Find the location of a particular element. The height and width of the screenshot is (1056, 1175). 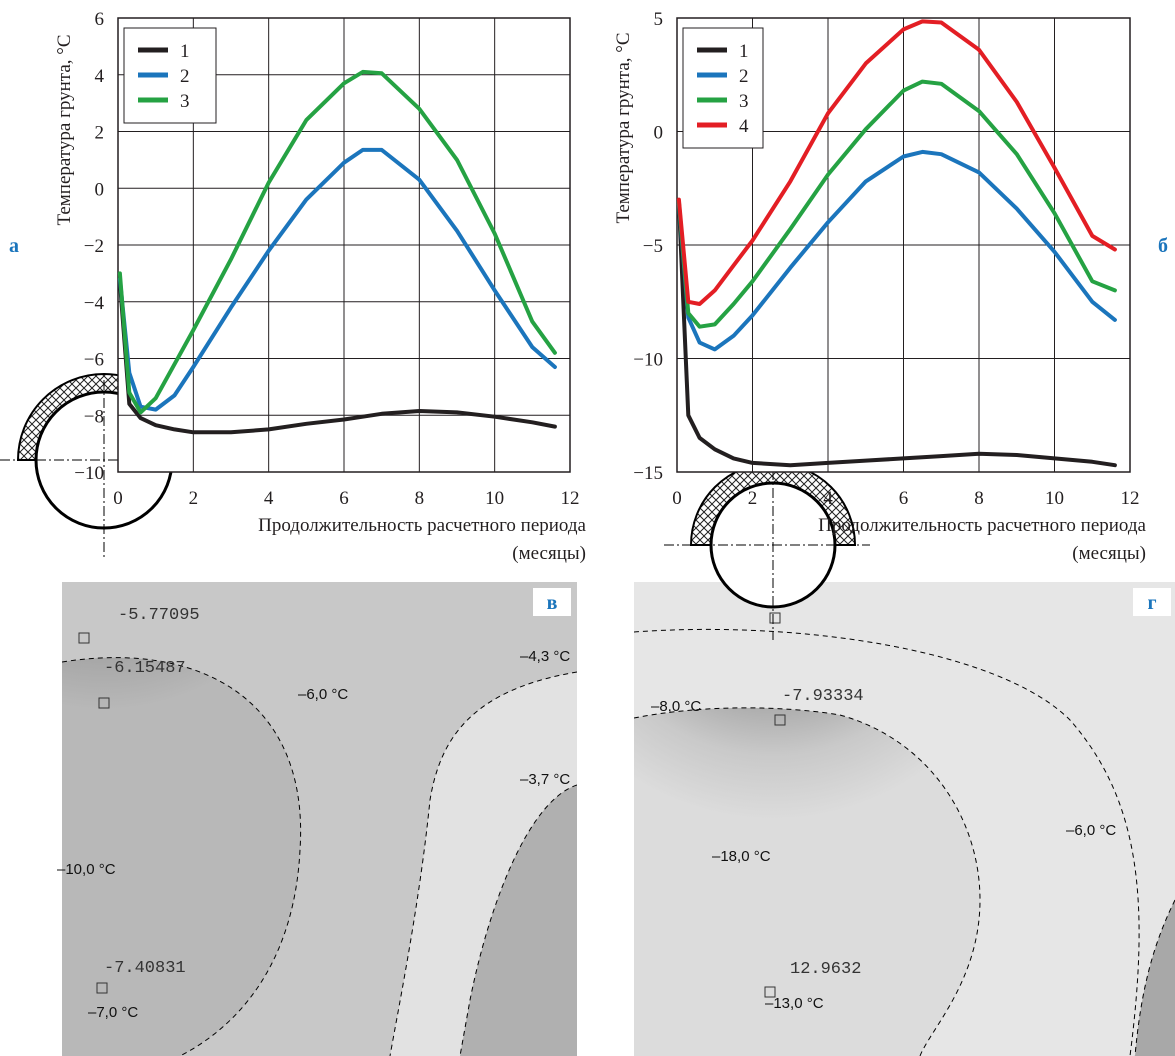

isoline-label: –7,0 °C is located at coordinates (113, 1012).